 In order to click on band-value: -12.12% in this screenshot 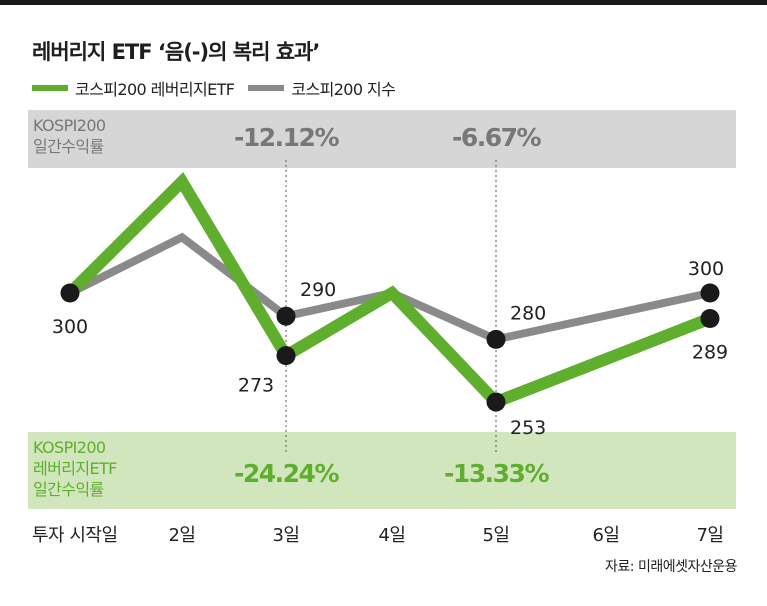, I will do `click(286, 137)`.